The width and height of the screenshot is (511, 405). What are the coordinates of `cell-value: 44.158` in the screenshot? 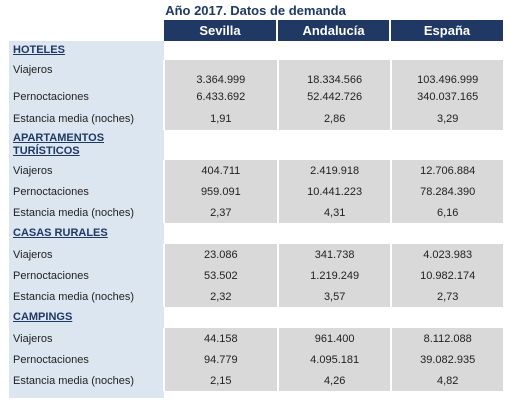 It's located at (220, 338).